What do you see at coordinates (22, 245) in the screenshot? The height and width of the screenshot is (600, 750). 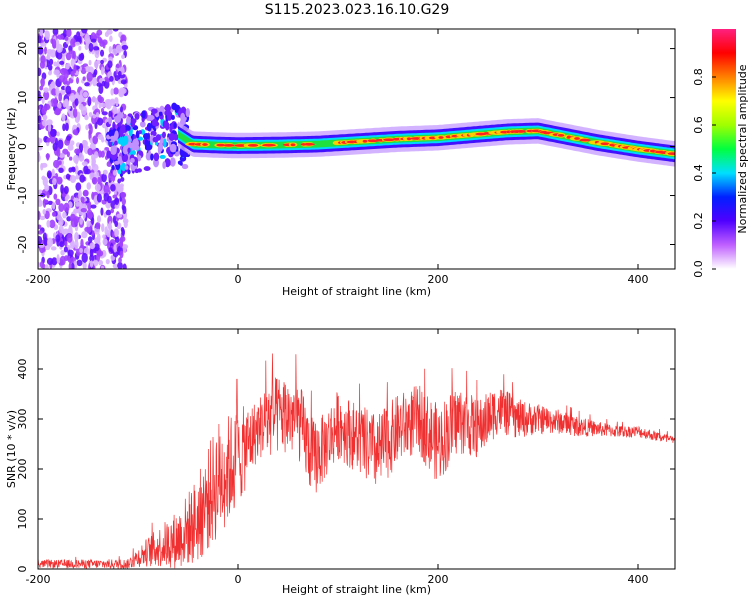 I see `y-tick-label: -20` at bounding box center [22, 245].